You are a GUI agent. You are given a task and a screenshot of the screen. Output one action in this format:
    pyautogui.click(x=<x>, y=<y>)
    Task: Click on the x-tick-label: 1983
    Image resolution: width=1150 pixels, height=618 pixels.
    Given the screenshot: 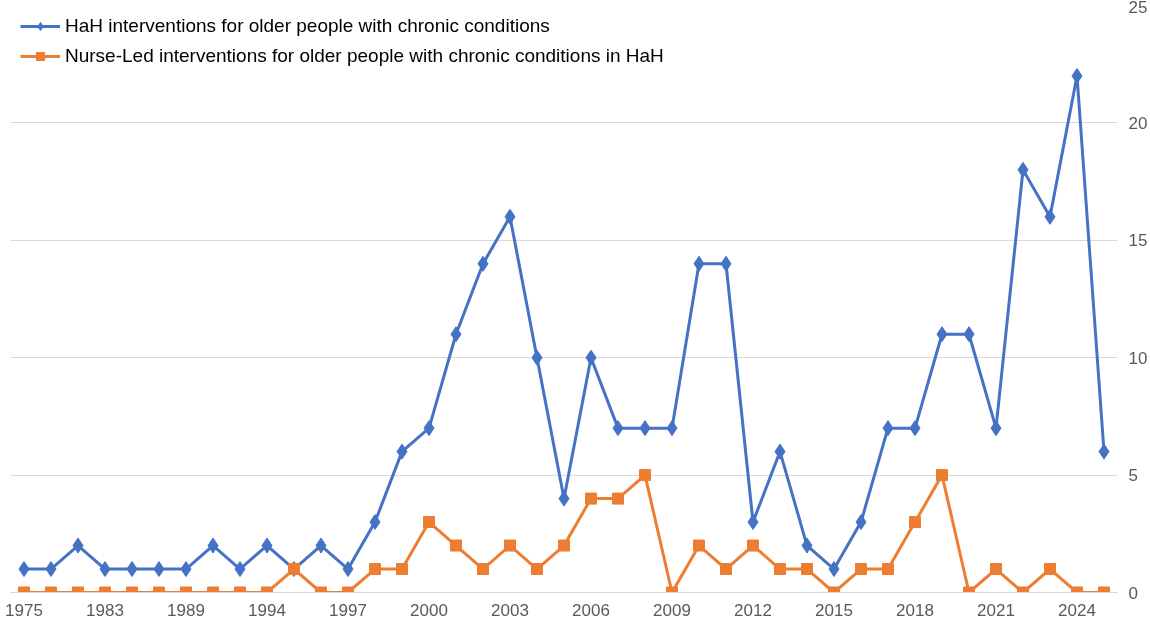 What is the action you would take?
    pyautogui.click(x=105, y=609)
    